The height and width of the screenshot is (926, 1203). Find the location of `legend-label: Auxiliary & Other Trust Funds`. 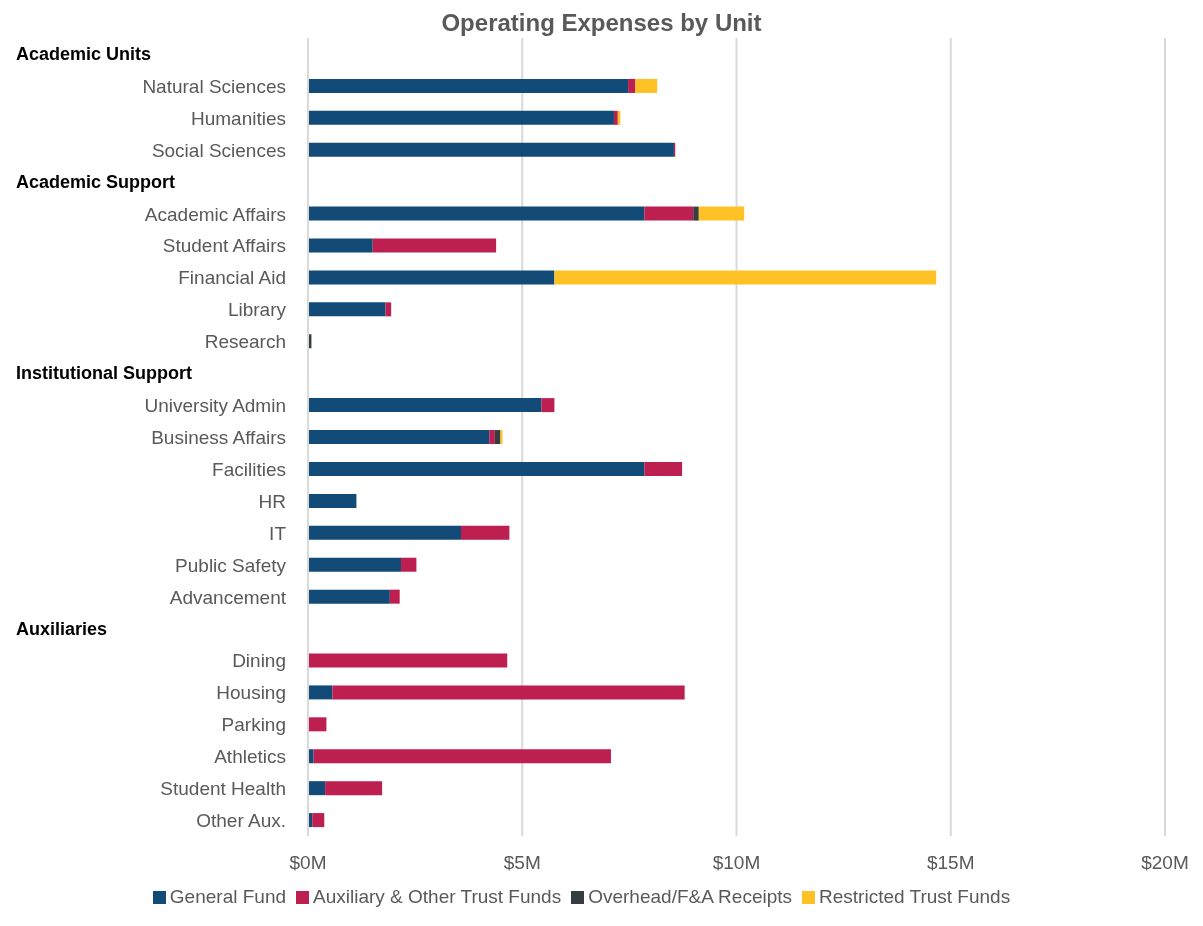

legend-label: Auxiliary & Other Trust Funds is located at coordinates (437, 896).